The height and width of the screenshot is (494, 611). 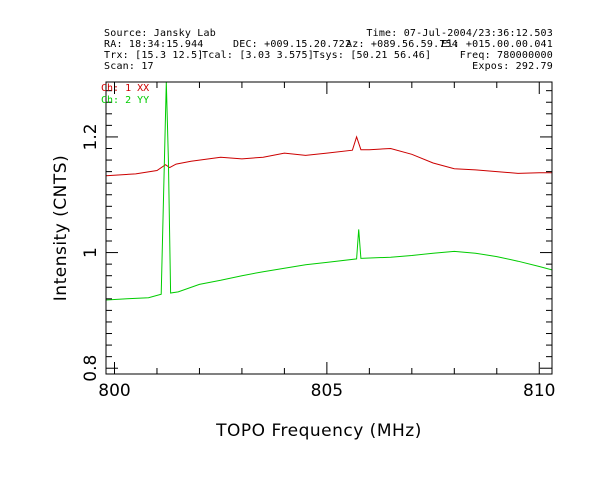 What do you see at coordinates (114, 391) in the screenshot?
I see `x-tick-label: 800` at bounding box center [114, 391].